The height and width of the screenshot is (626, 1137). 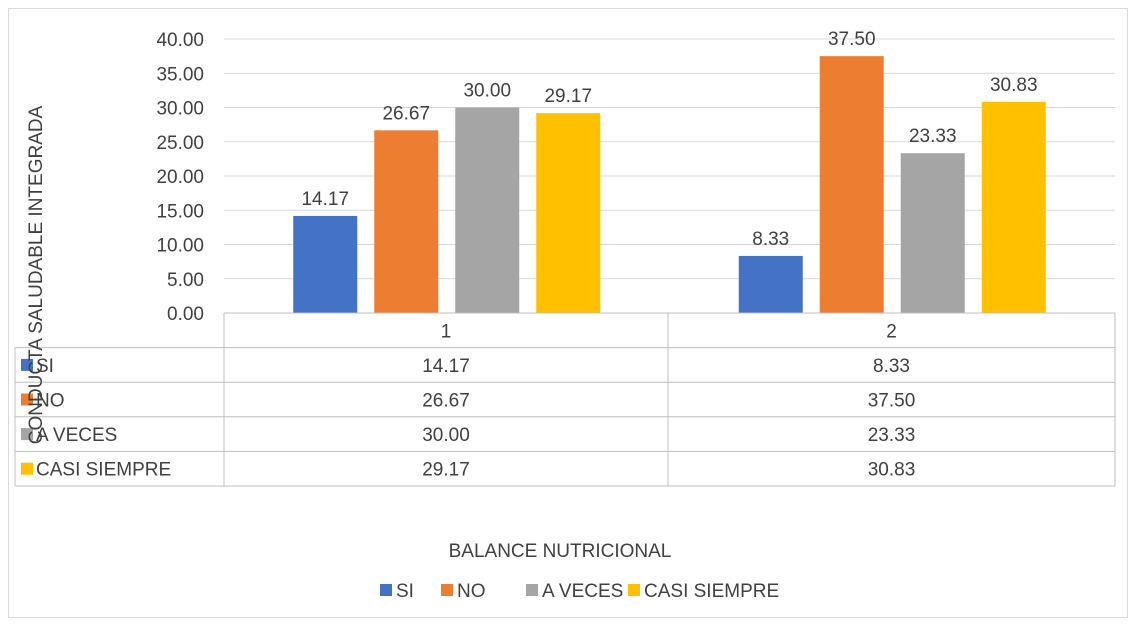 I want to click on y-axis-label: CONDUCTA SALUDABLE INTEGRADA, so click(x=36, y=274).